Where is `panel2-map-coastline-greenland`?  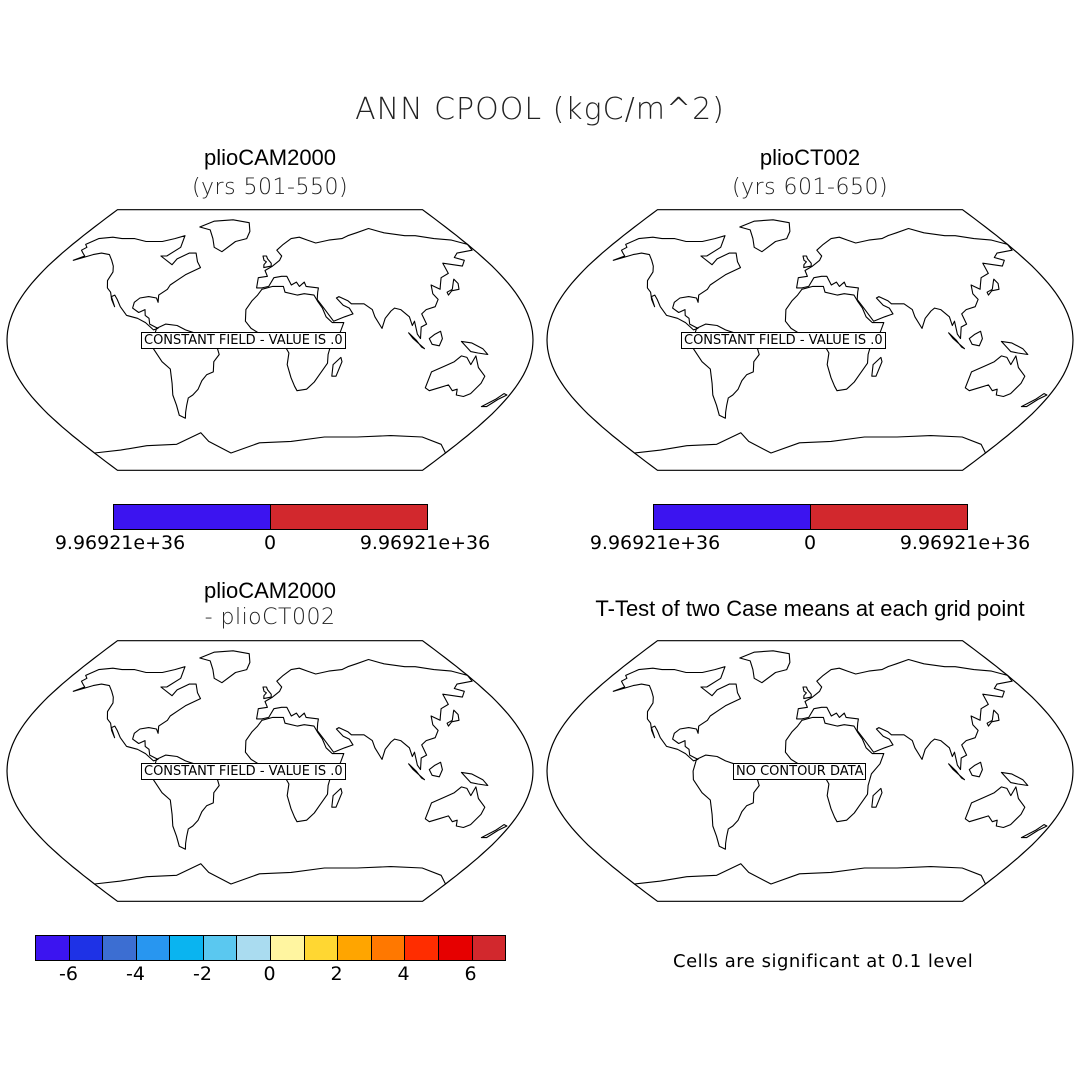 panel2-map-coastline-greenland is located at coordinates (765, 236).